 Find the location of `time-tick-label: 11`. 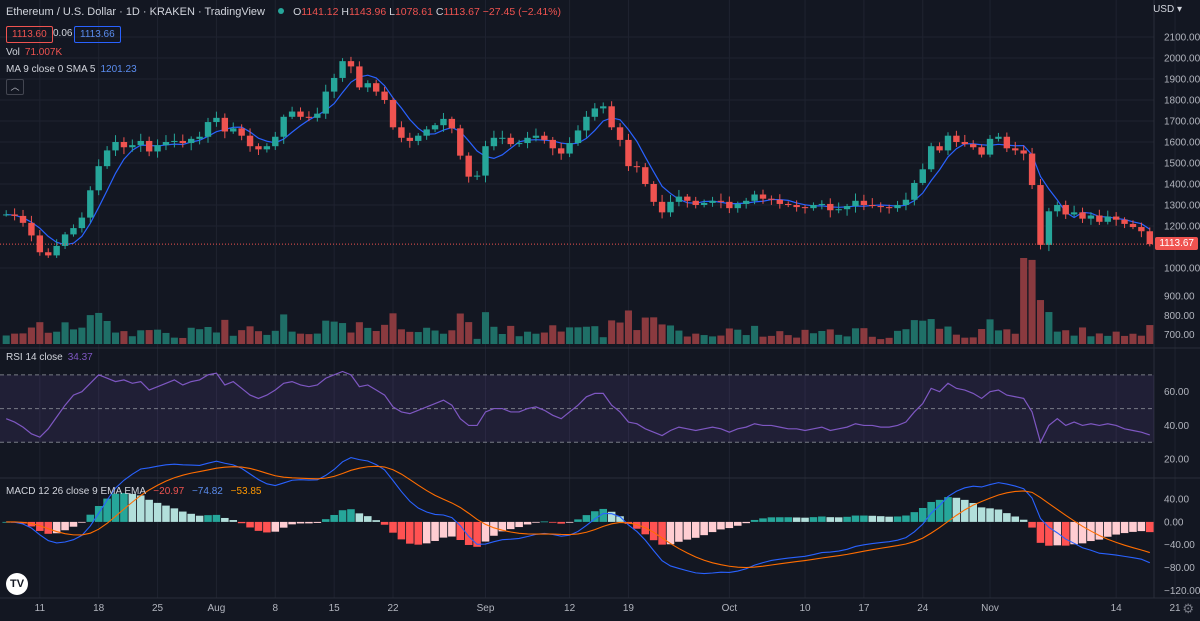

time-tick-label: 11 is located at coordinates (40, 608).